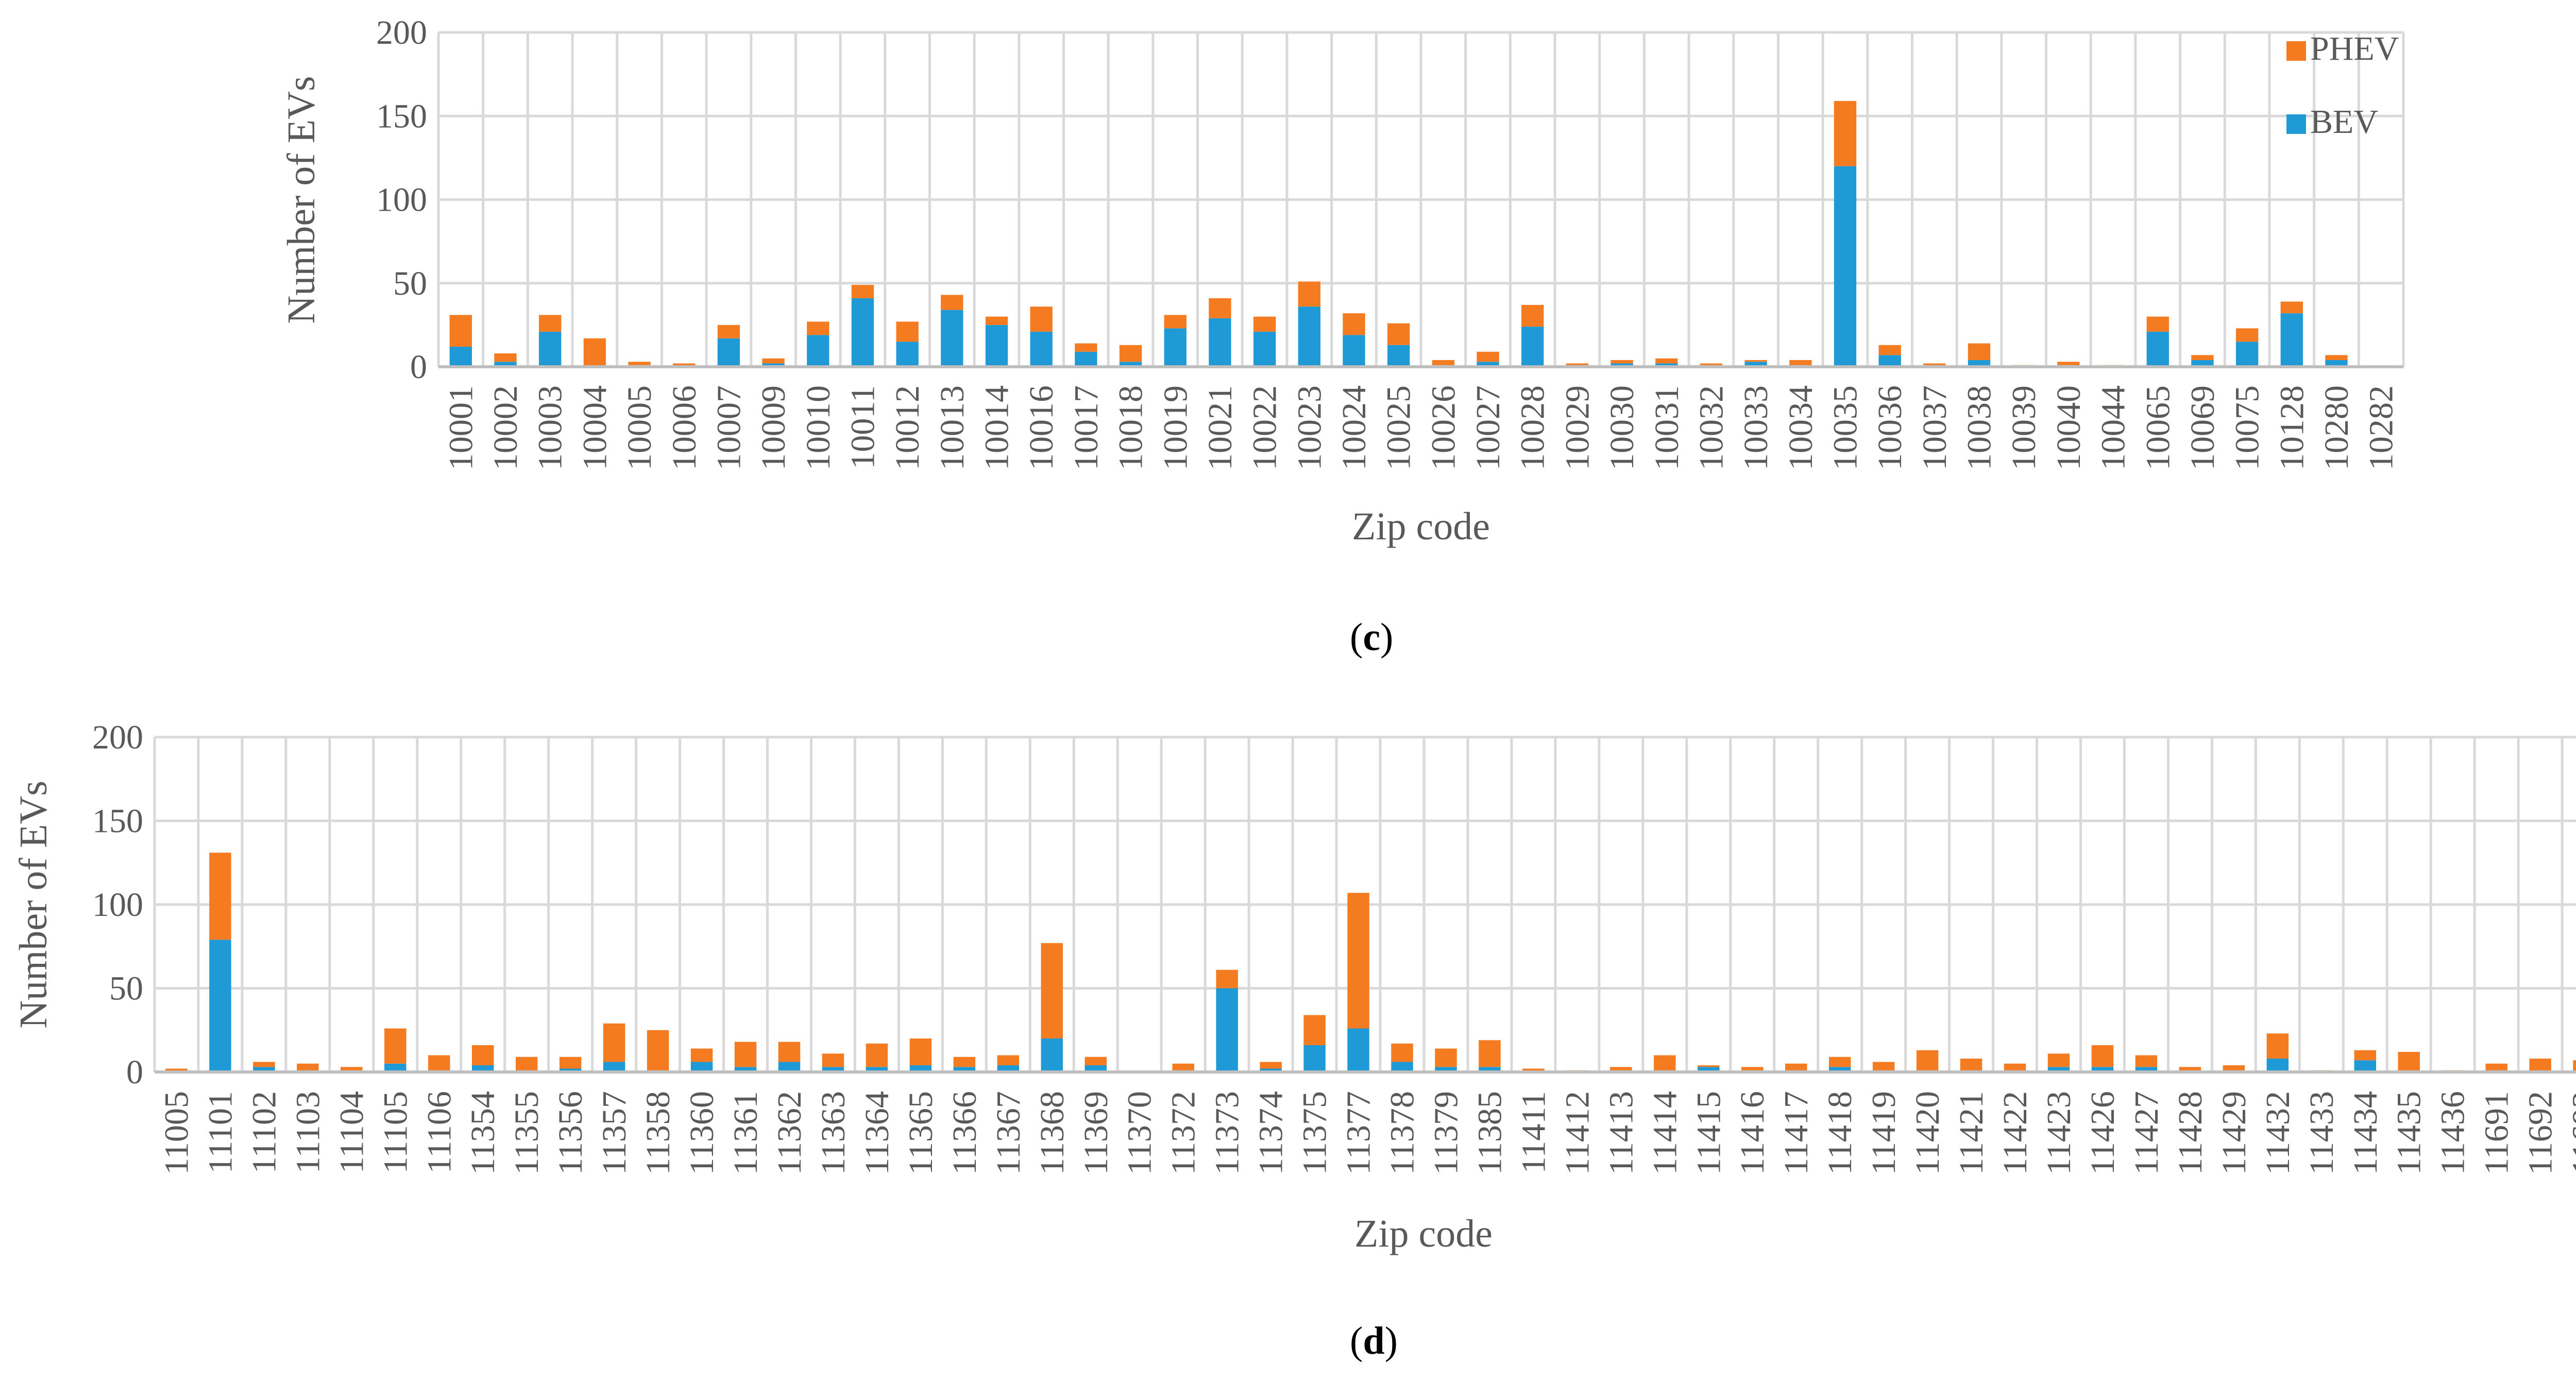 This screenshot has height=1379, width=2576. What do you see at coordinates (702, 1133) in the screenshot?
I see `x-tick-label: 11360` at bounding box center [702, 1133].